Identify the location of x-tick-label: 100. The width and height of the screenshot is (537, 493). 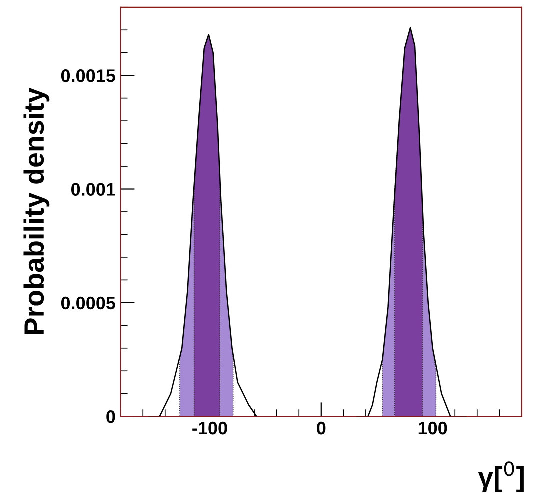
(433, 428).